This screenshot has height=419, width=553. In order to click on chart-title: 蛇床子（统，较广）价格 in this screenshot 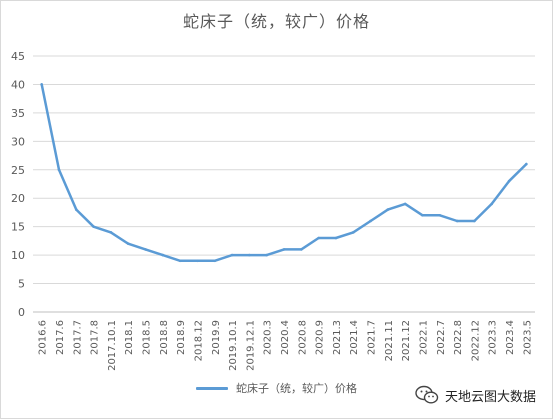, I will do `click(276, 21)`.